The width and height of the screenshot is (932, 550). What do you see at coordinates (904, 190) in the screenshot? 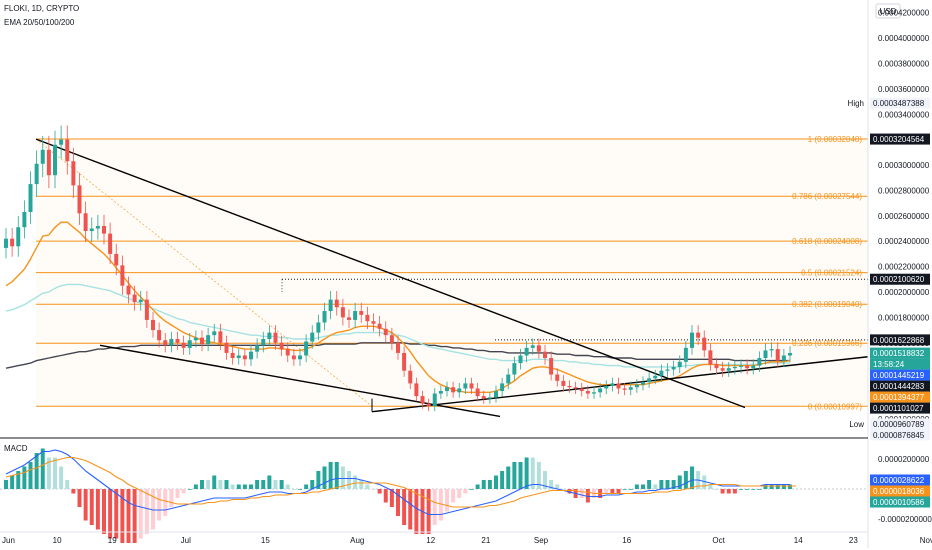
I see `y-tick-label-6: 0.0002800000` at bounding box center [904, 190].